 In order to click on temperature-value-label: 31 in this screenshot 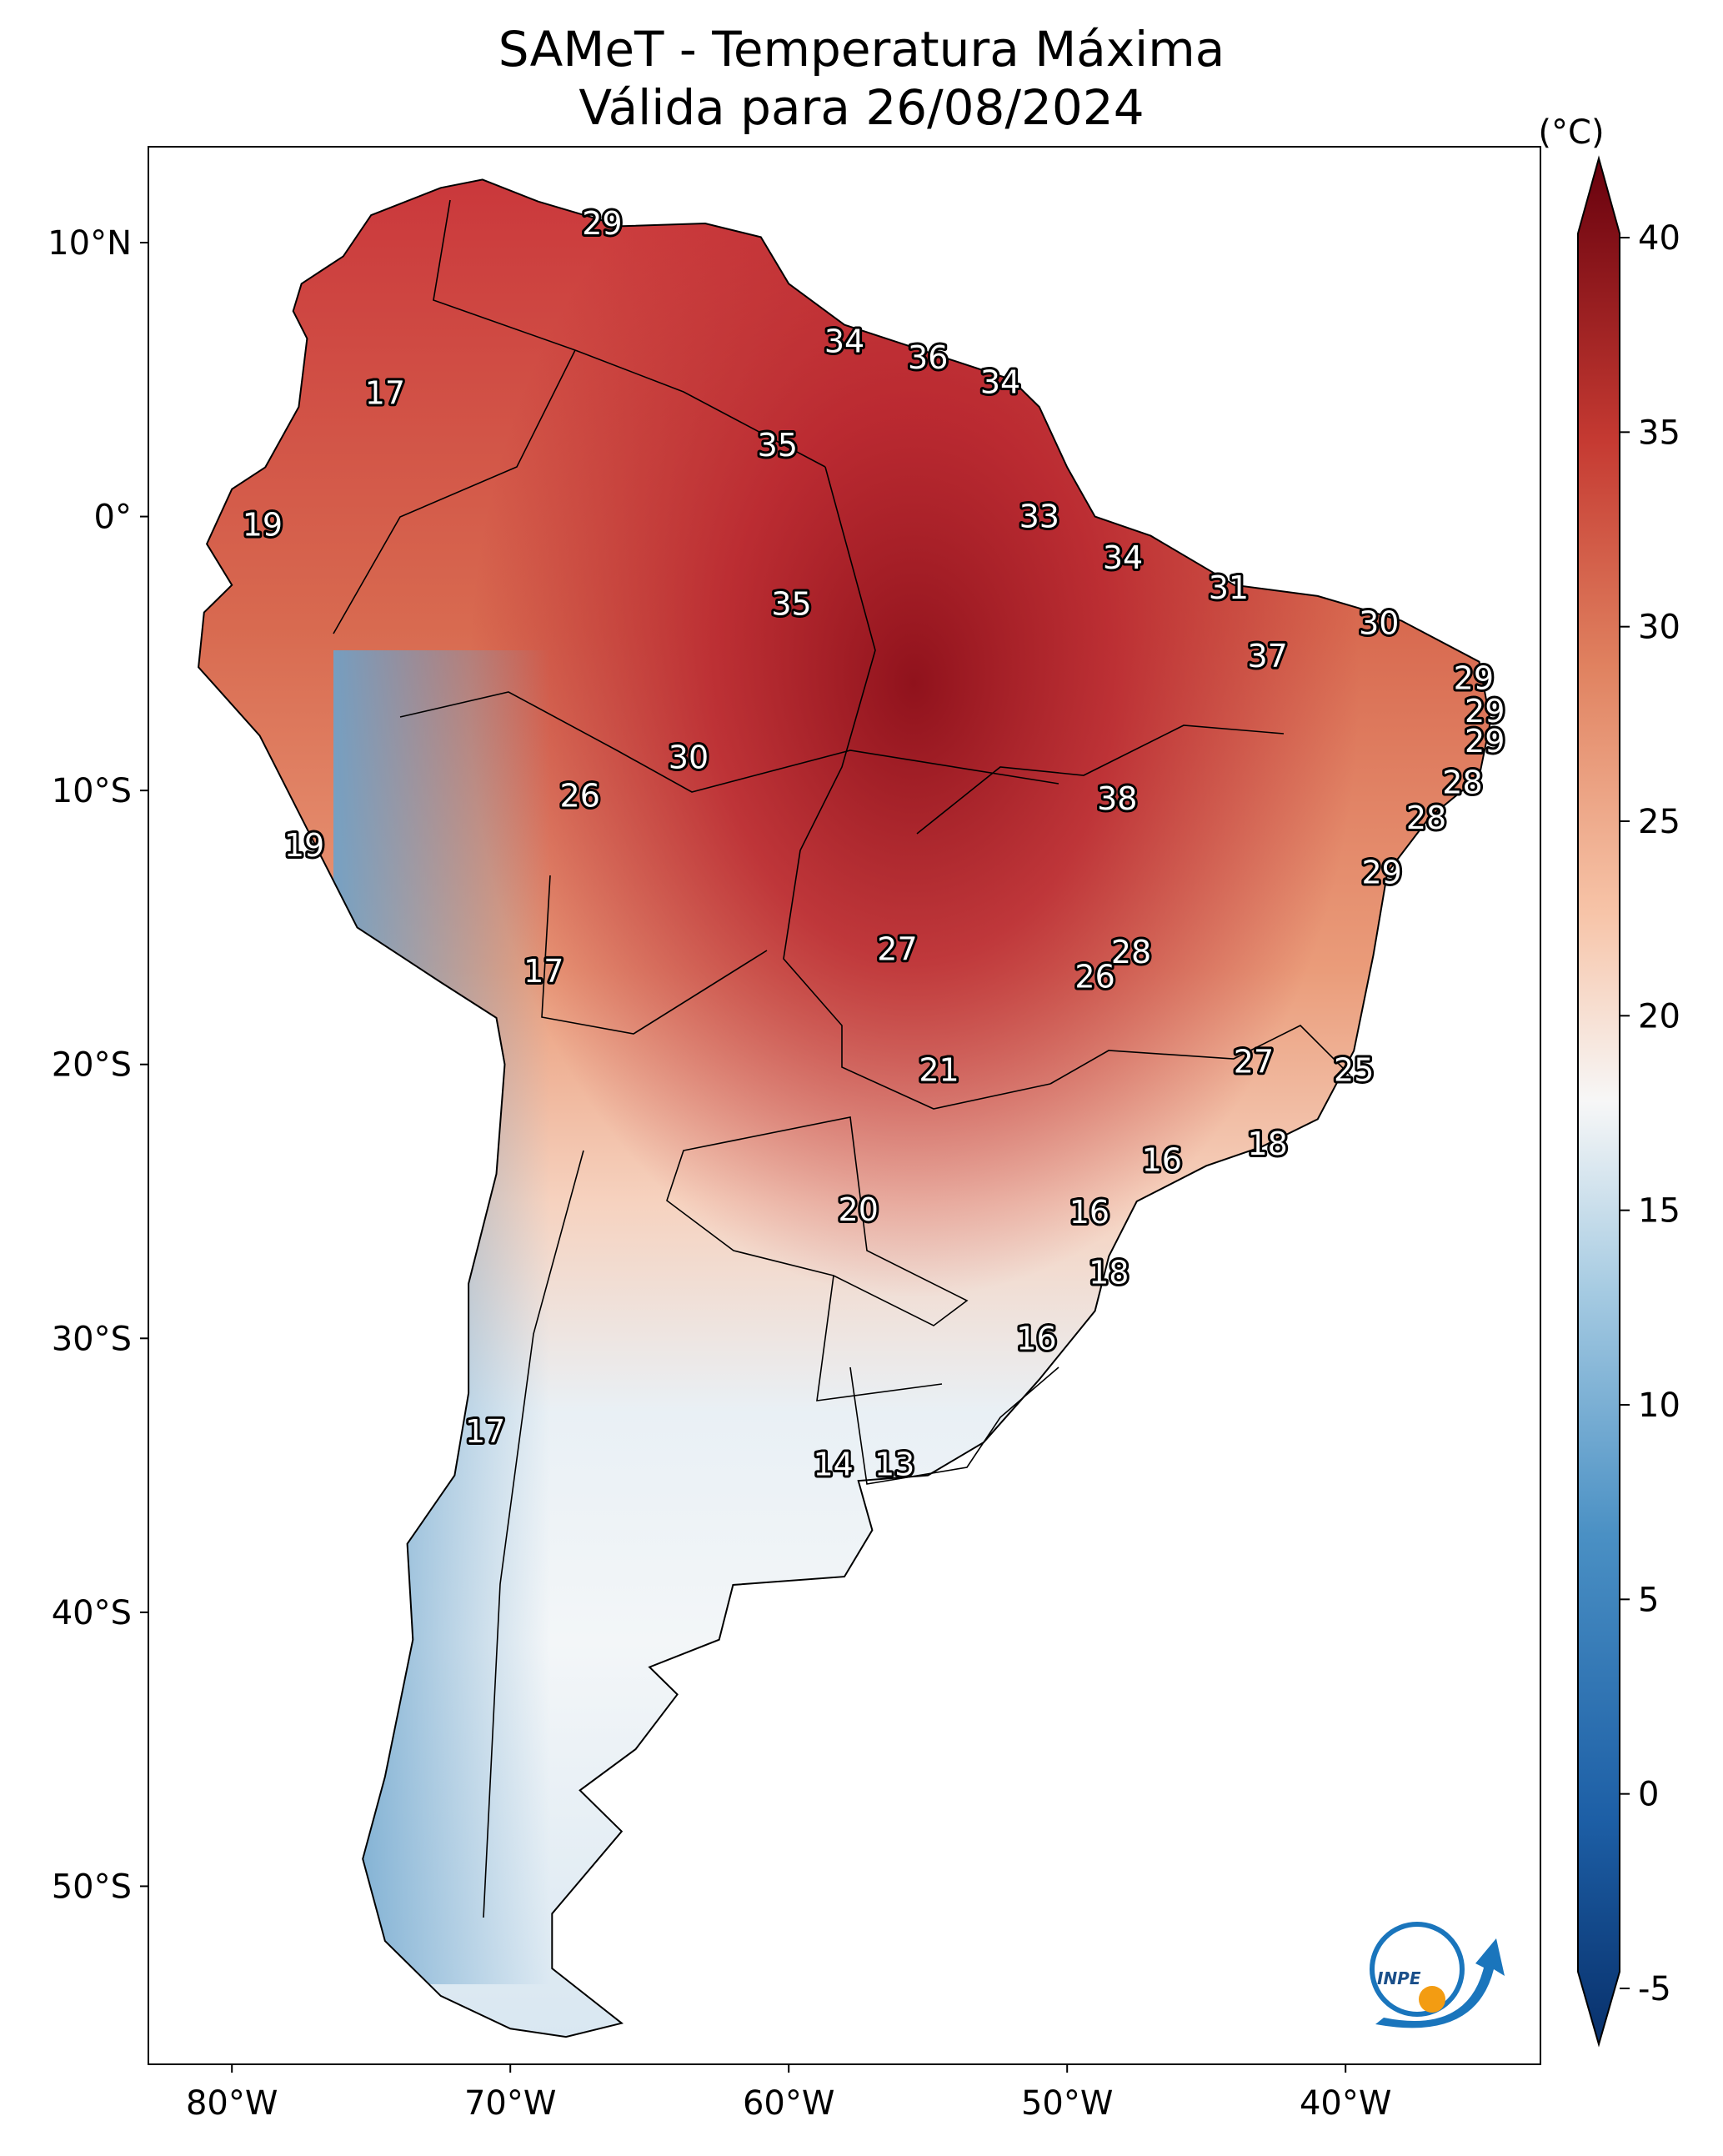, I will do `click(1229, 587)`.